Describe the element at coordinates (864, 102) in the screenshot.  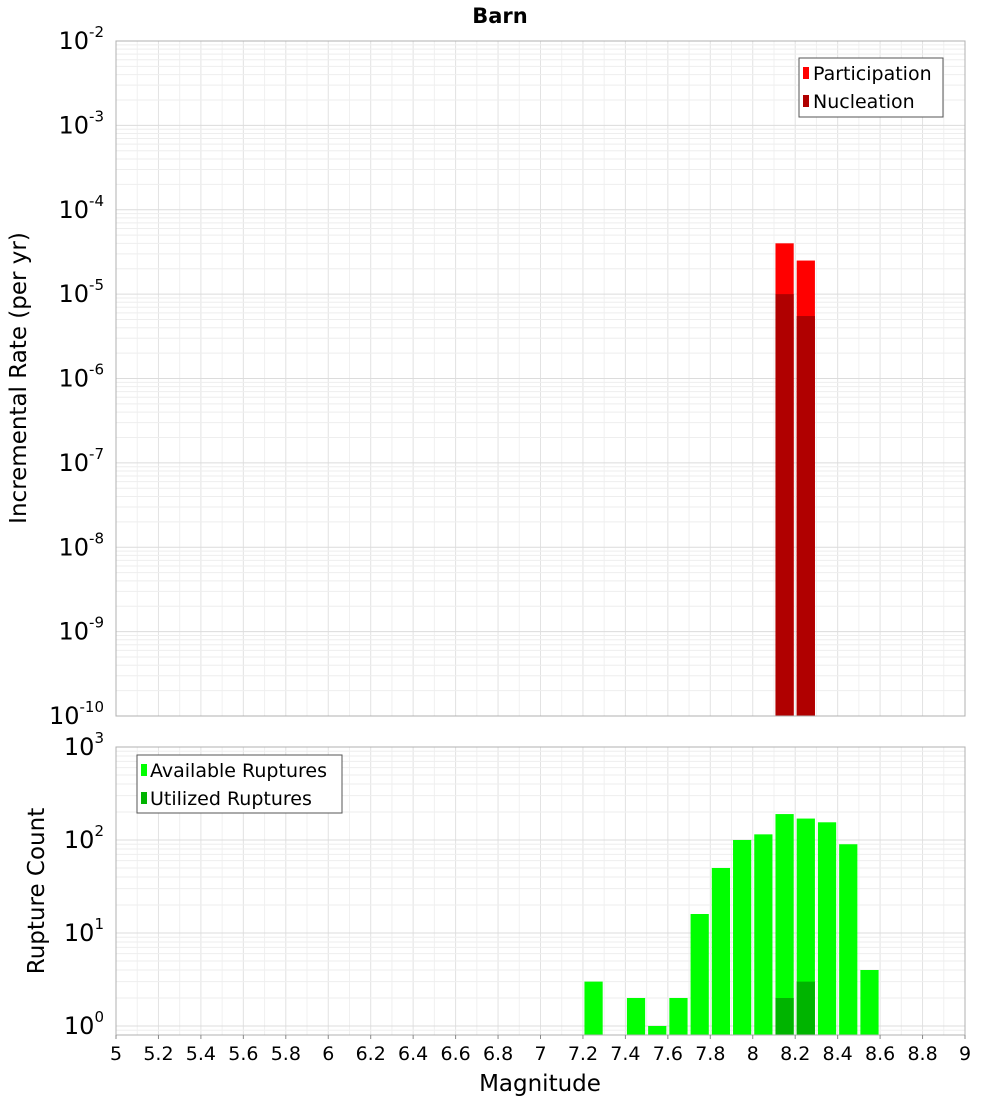
I see `legend-label: Nucleation` at that location.